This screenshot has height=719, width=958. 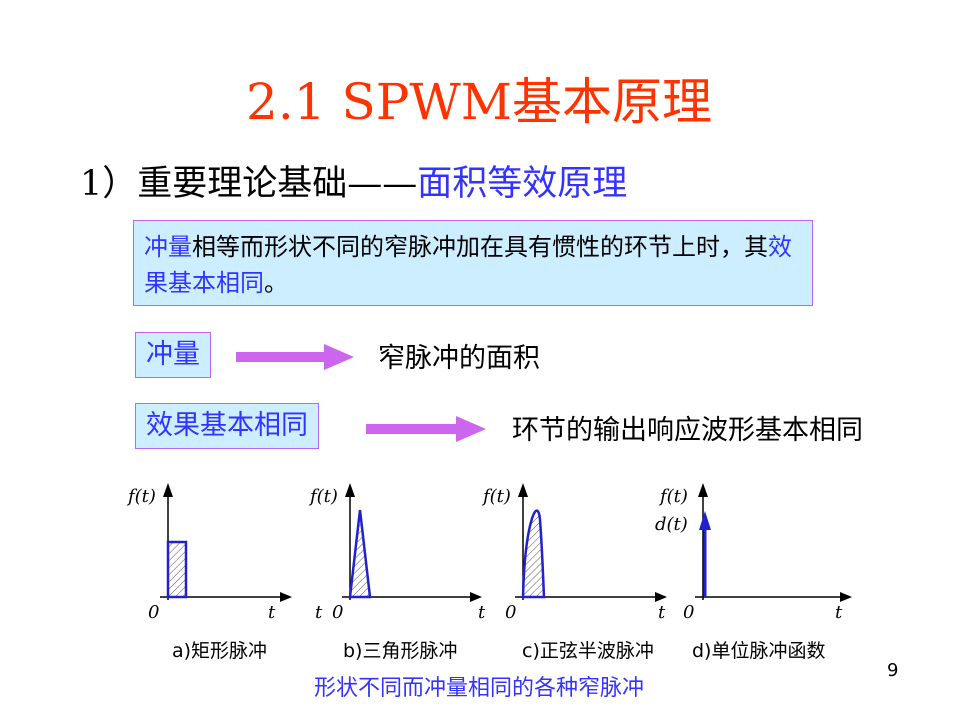 What do you see at coordinates (687, 430) in the screenshot?
I see `effect-meaning: 环节的输出响应波形基本相同` at bounding box center [687, 430].